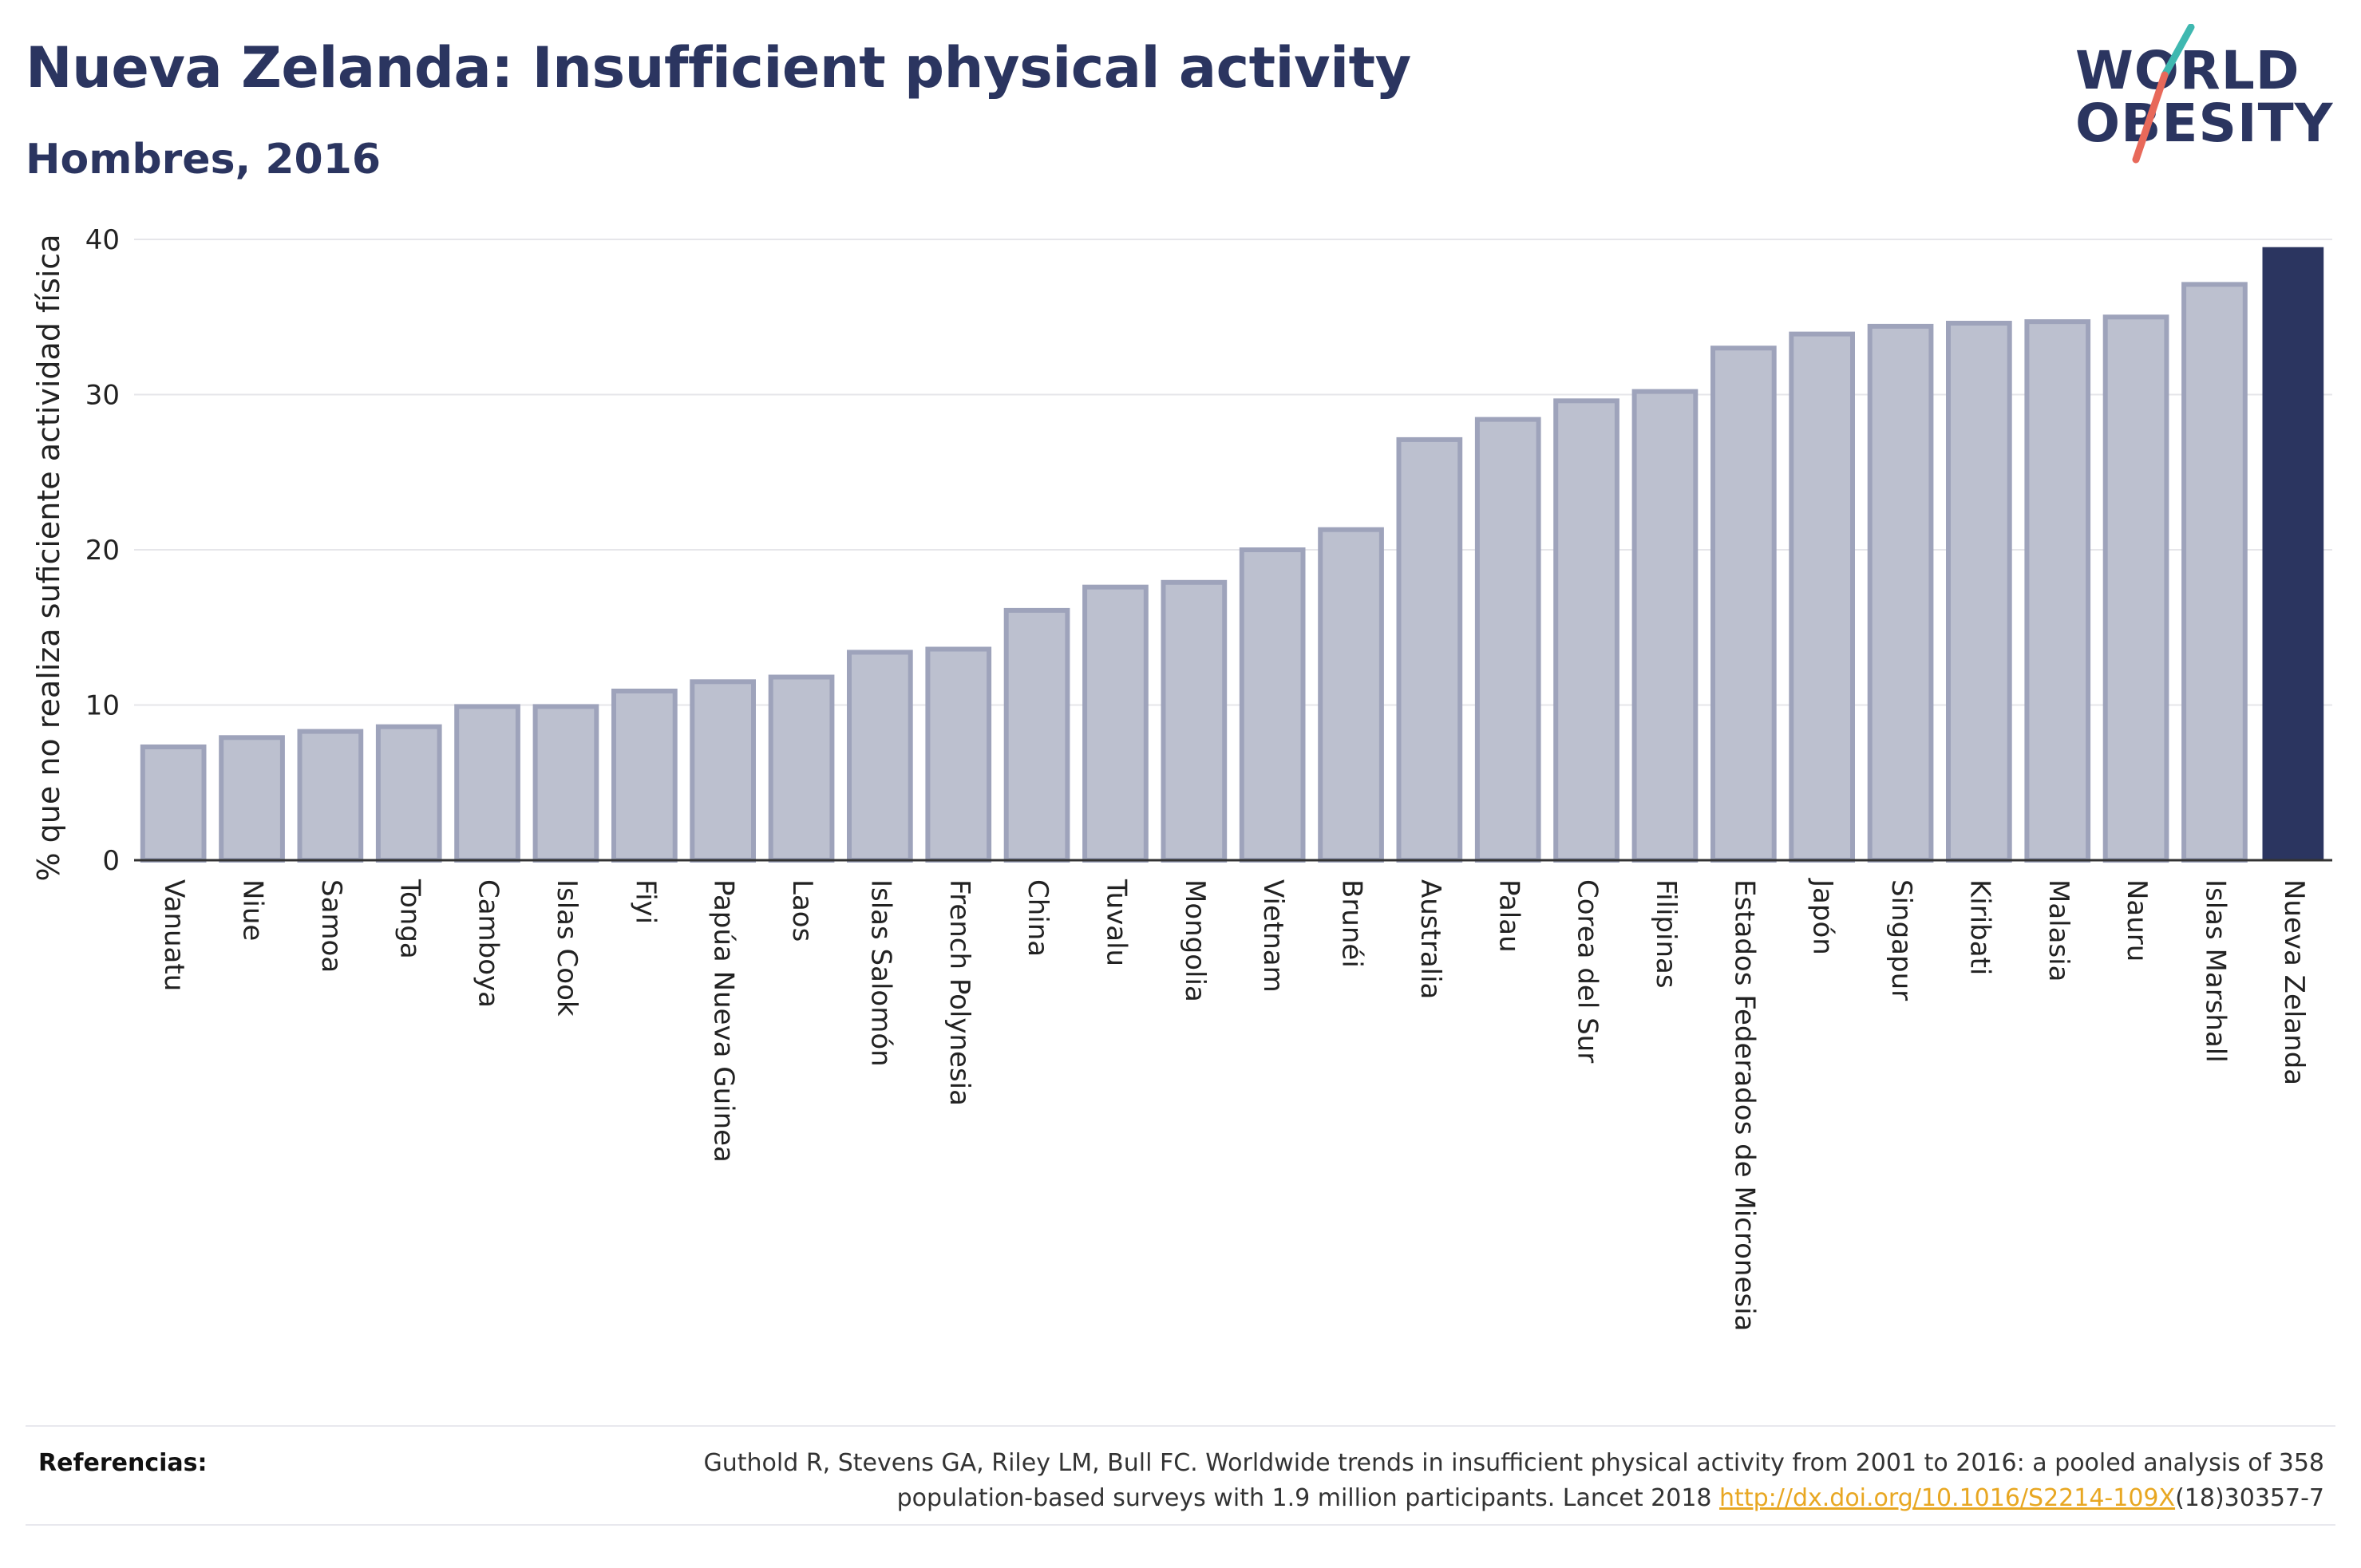 The height and width of the screenshot is (1568, 2361). Describe the element at coordinates (2204, 124) in the screenshot. I see `logo-word-obesity: OBESITY` at that location.